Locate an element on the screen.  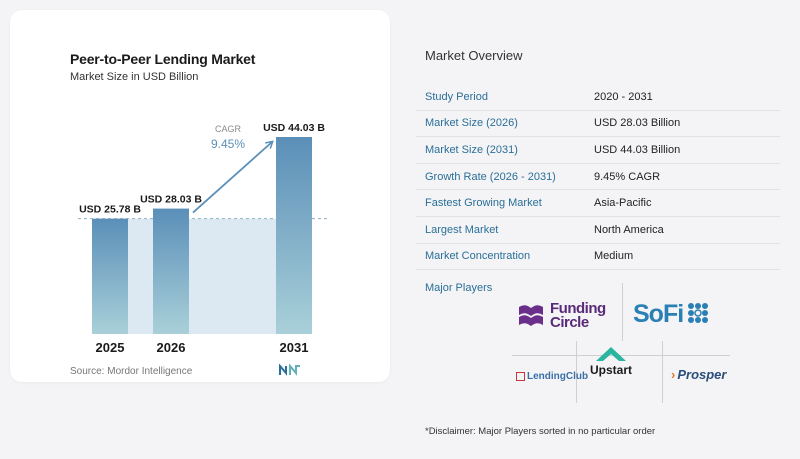
lendingclub-logo: LendingClub is located at coordinates (552, 376).